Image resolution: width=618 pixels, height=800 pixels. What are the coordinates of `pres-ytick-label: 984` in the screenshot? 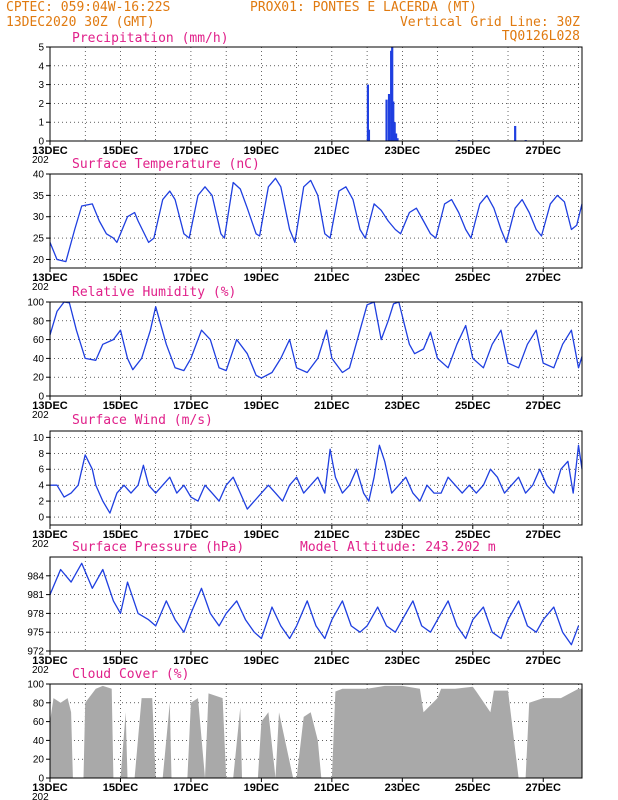 It's located at (35, 576).